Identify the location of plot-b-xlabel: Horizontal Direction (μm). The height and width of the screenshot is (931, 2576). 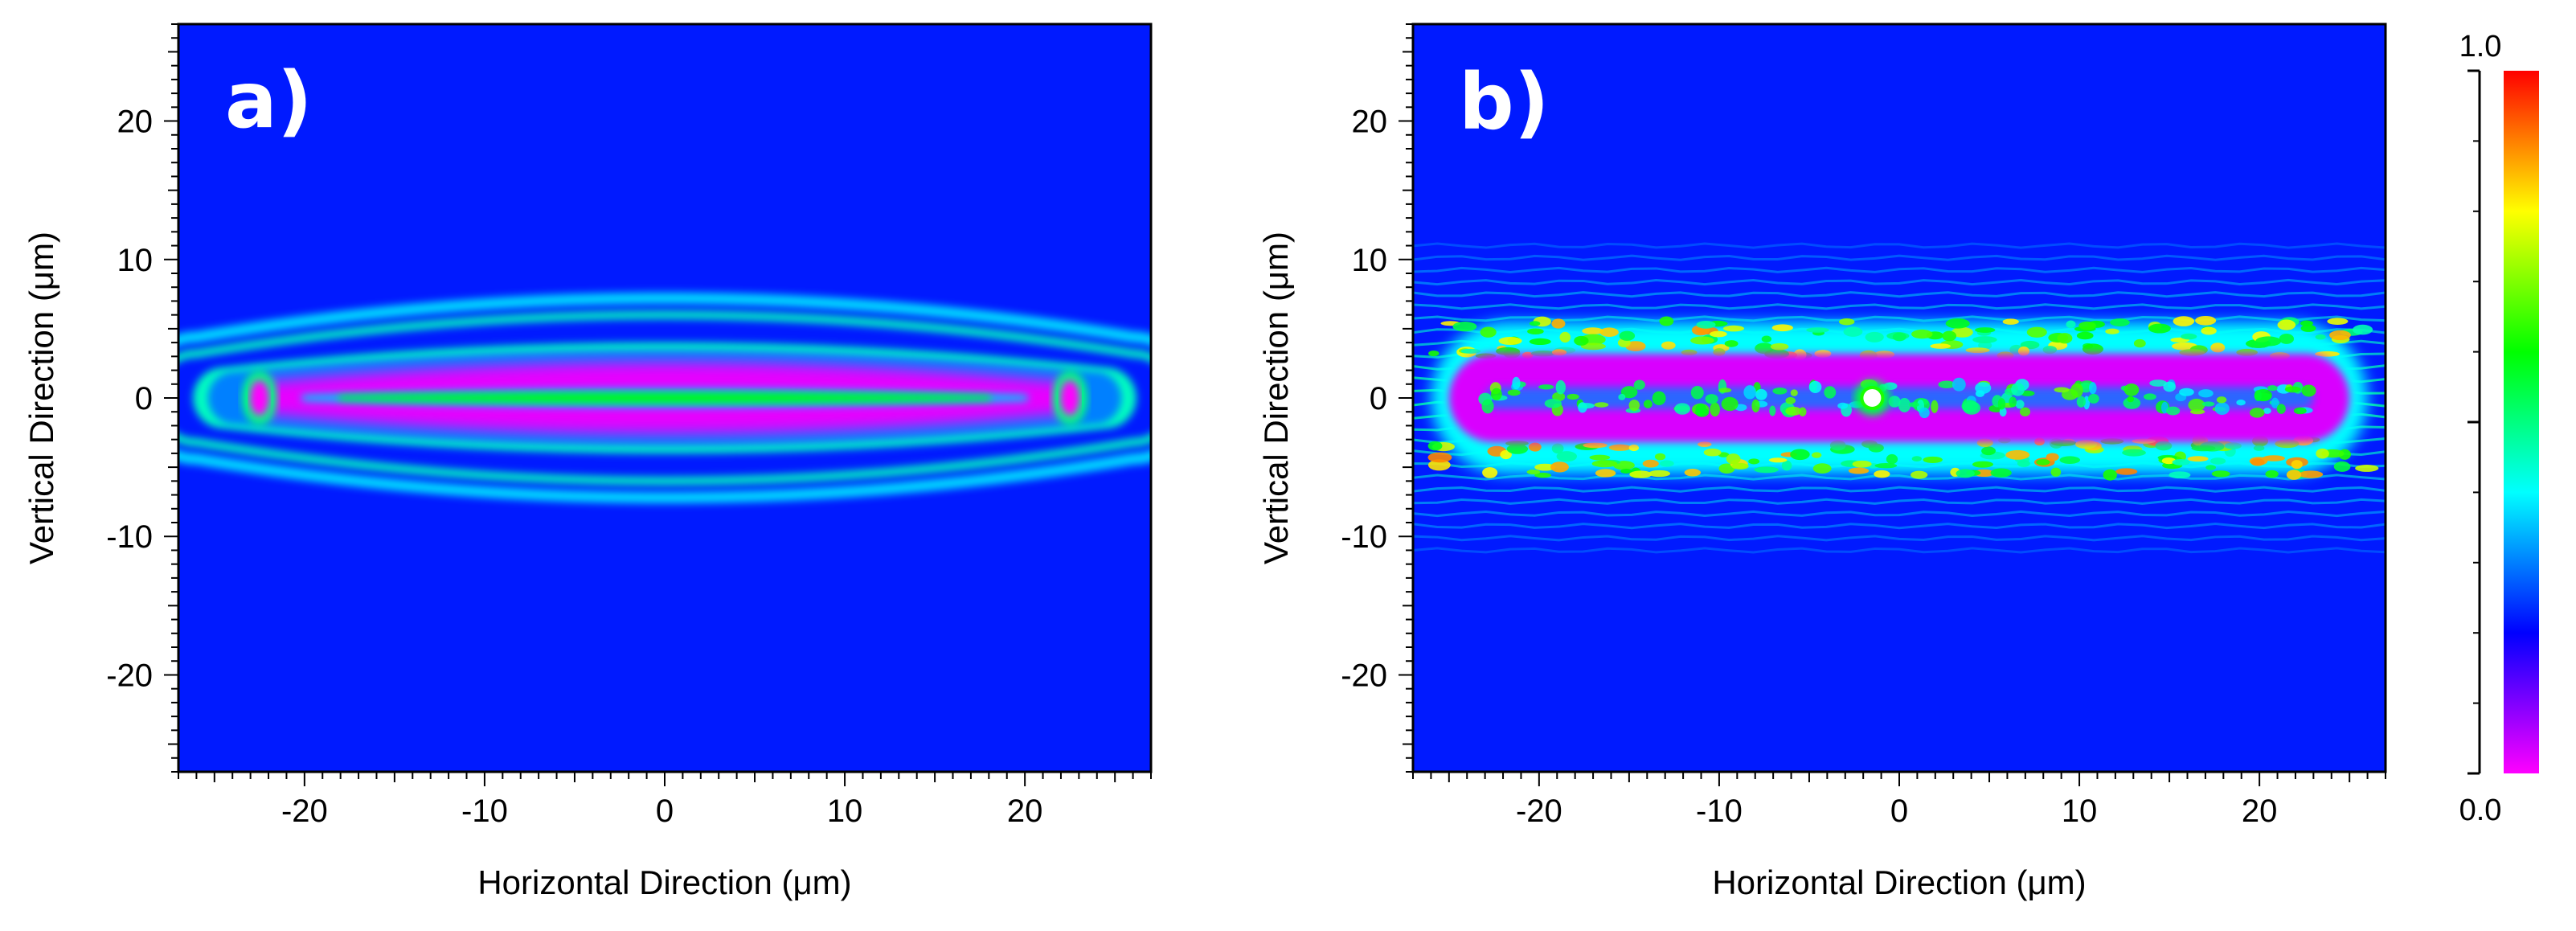
(1899, 882).